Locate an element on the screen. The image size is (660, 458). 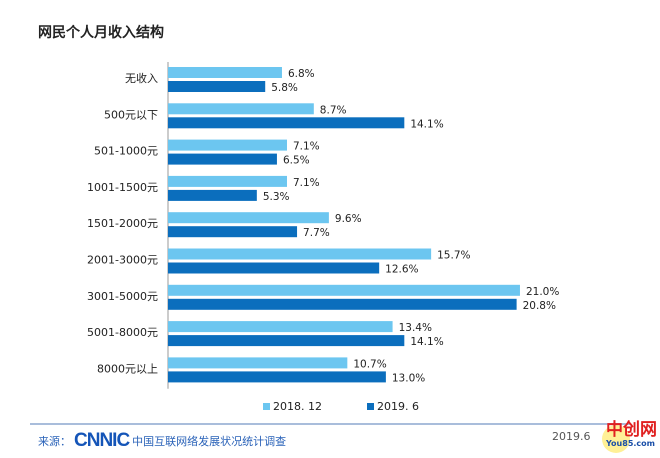
category-label: 无收入 is located at coordinates (141, 78).